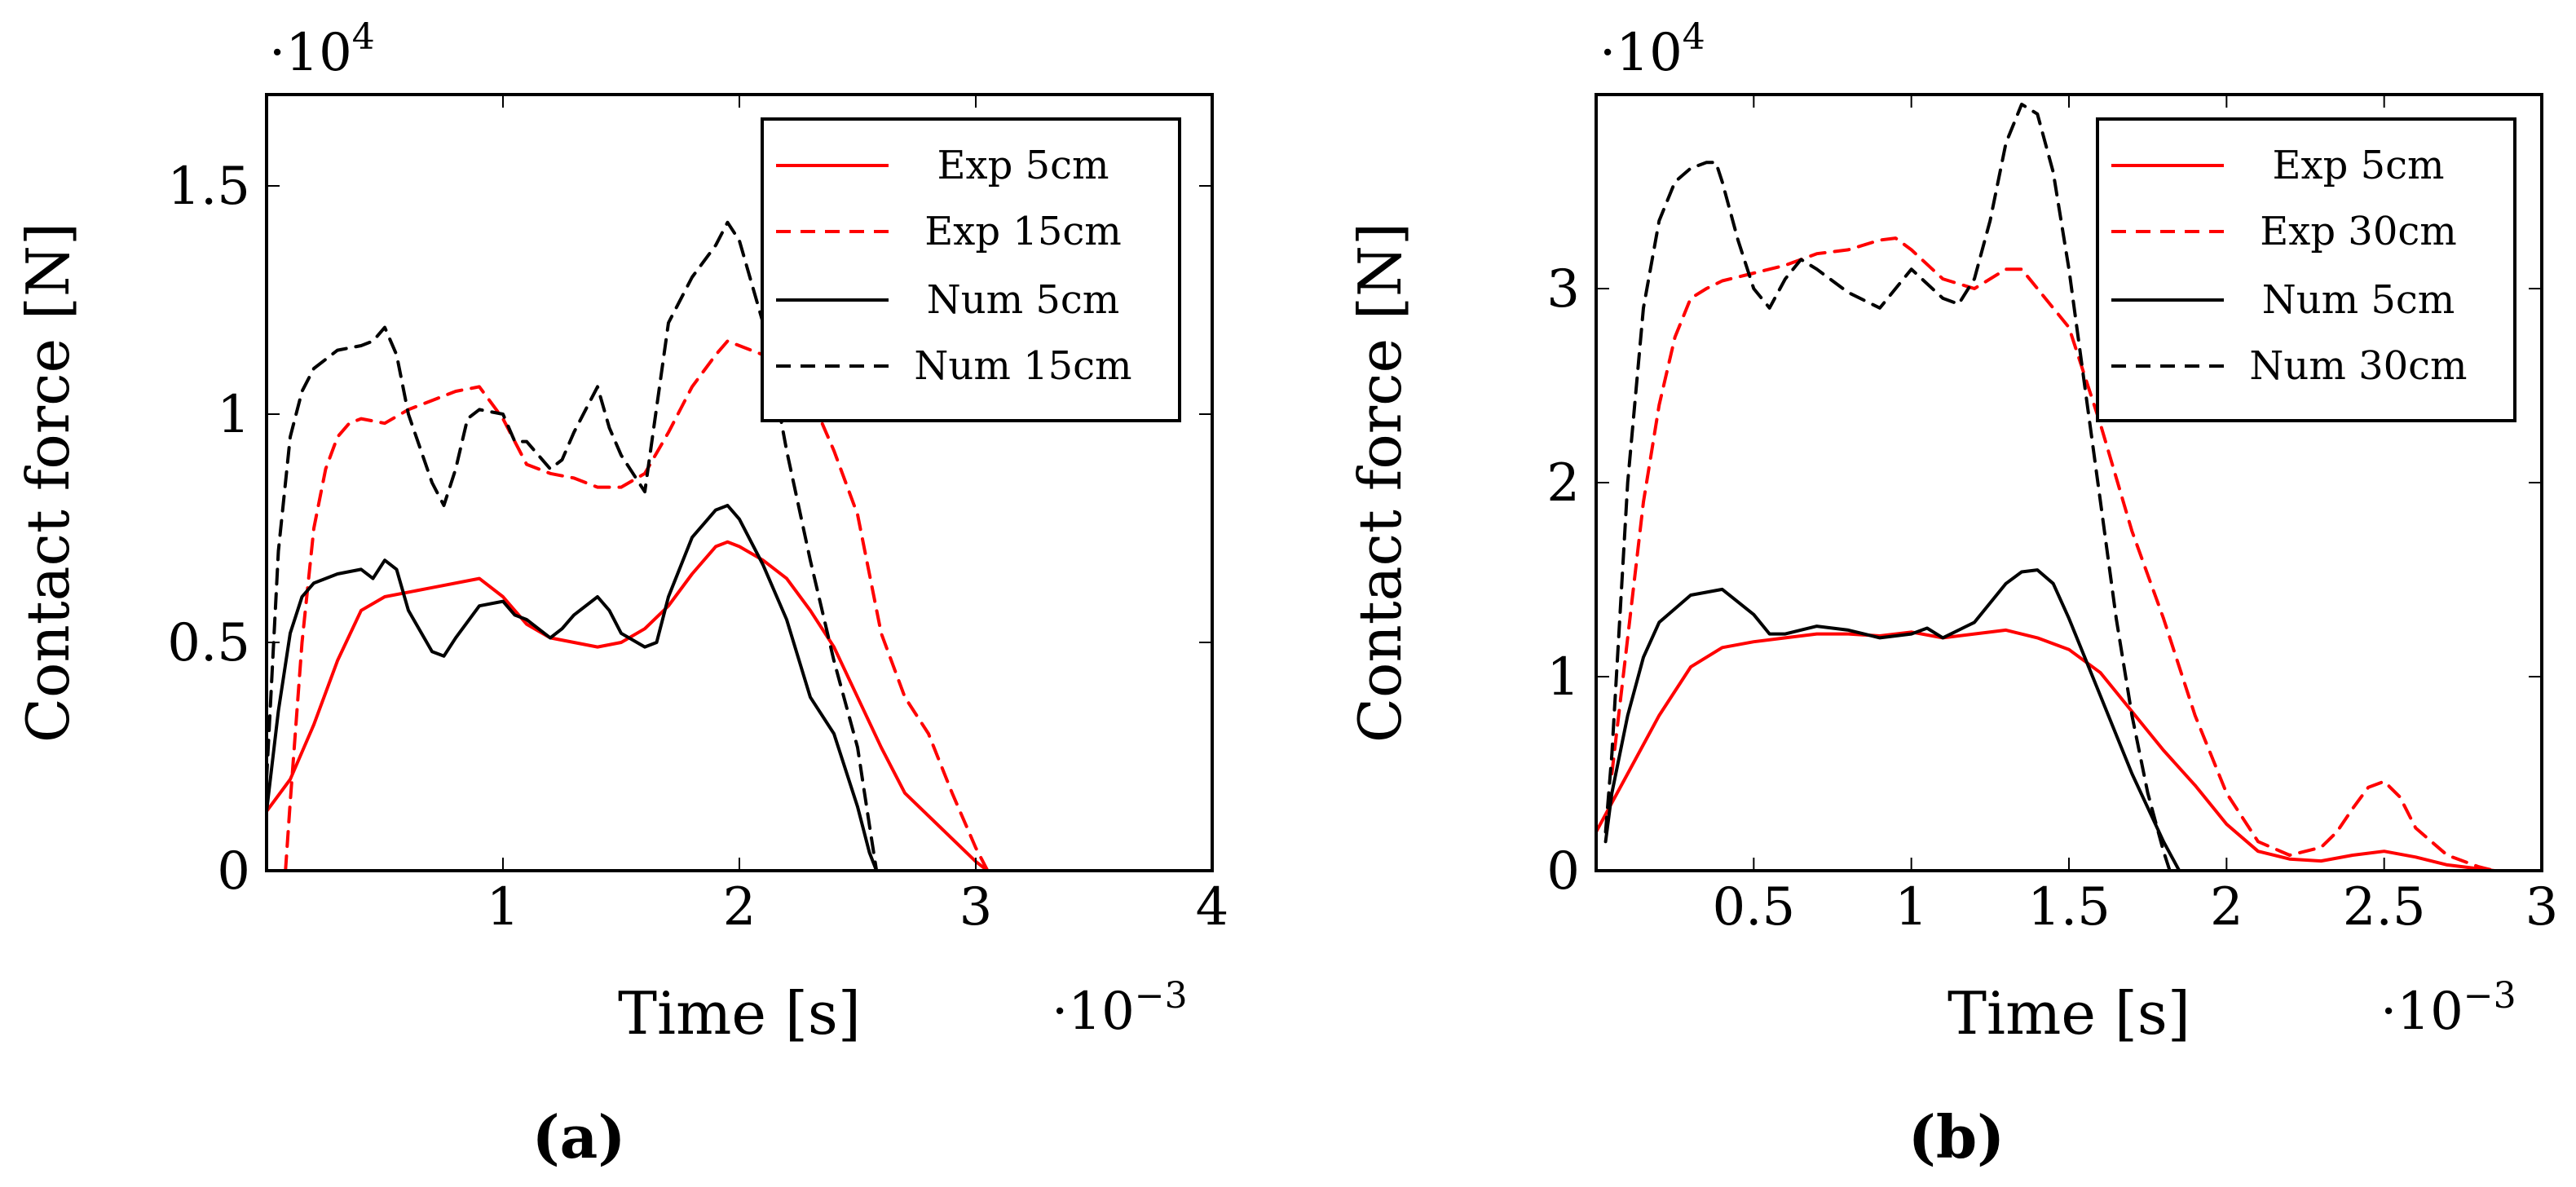 The height and width of the screenshot is (1187, 2576). Describe the element at coordinates (976, 907) in the screenshot. I see `chart-a-x-tick-label: 3` at that location.